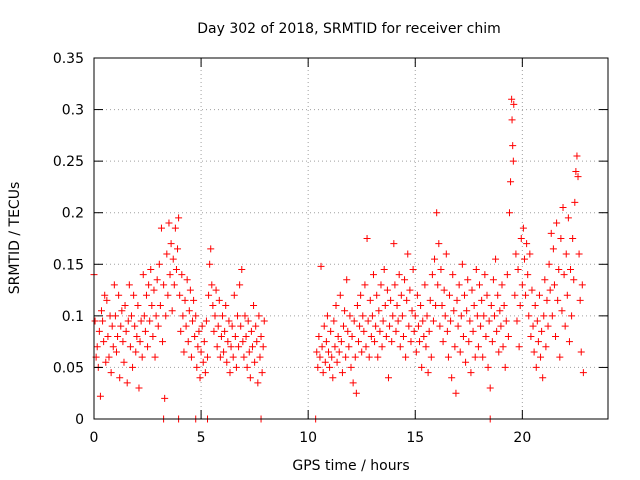 This screenshot has width=640, height=480. What do you see at coordinates (15, 238) in the screenshot?
I see `y-axis-label: SRMTID / TECUs` at bounding box center [15, 238].